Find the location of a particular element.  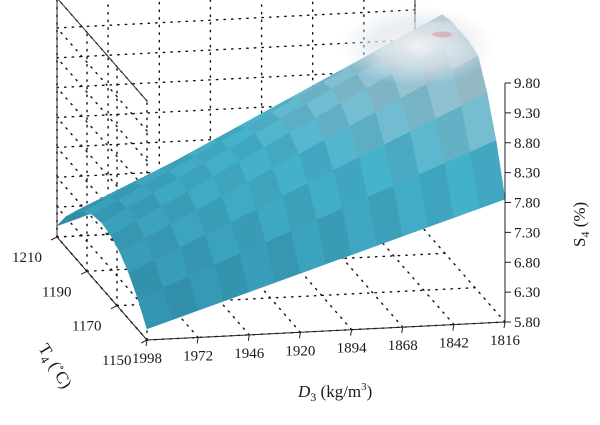

box-edge is located at coordinates (103, 51).